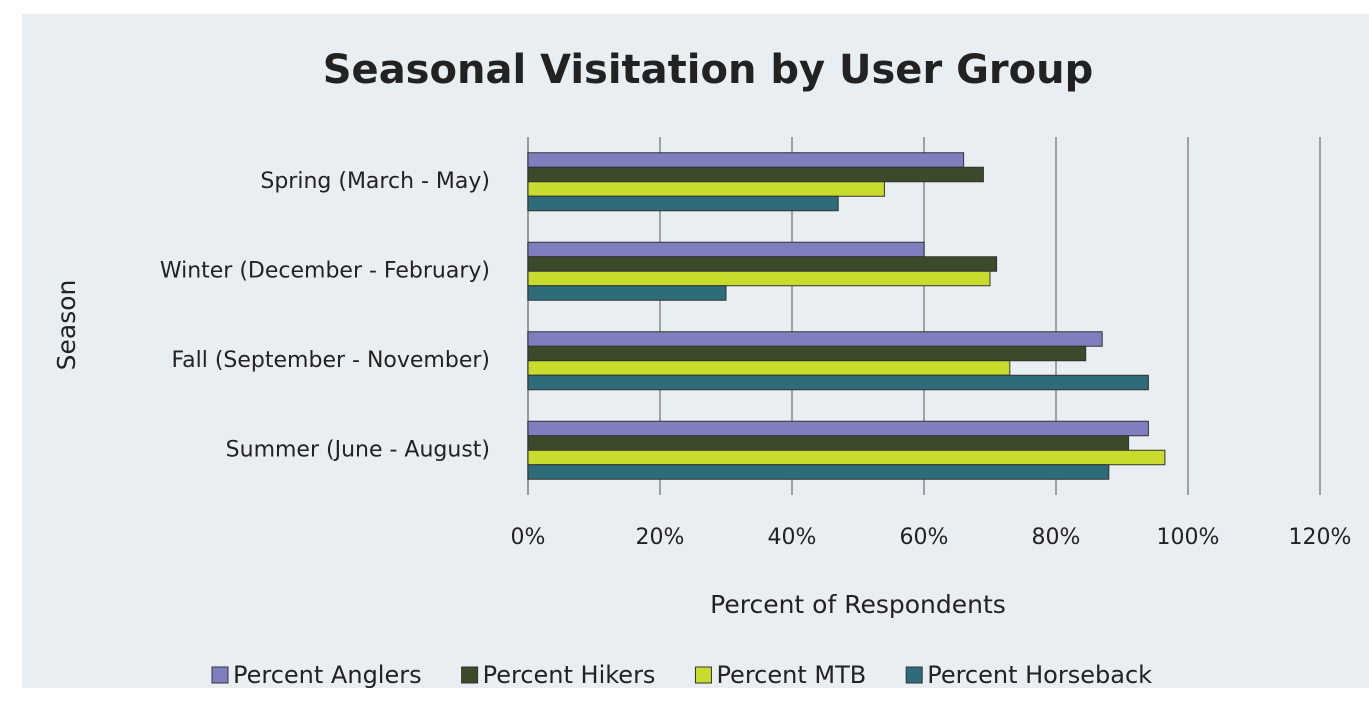  I want to click on y-tick-label: Spring (March - May), so click(375, 181).